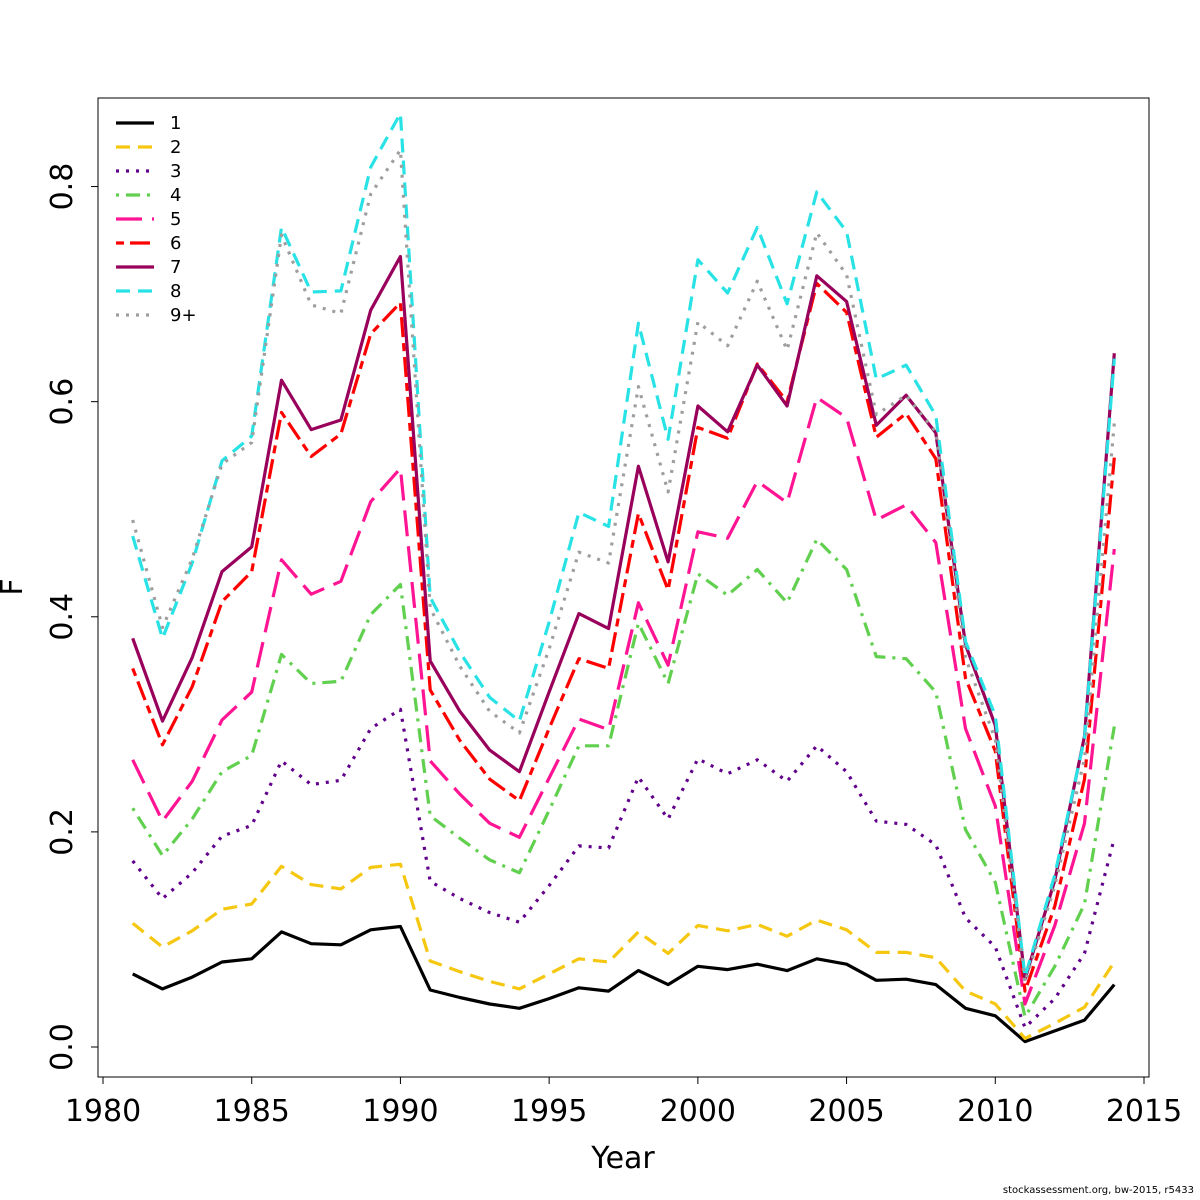  I want to click on x-tick-label: 2005, so click(846, 1111).